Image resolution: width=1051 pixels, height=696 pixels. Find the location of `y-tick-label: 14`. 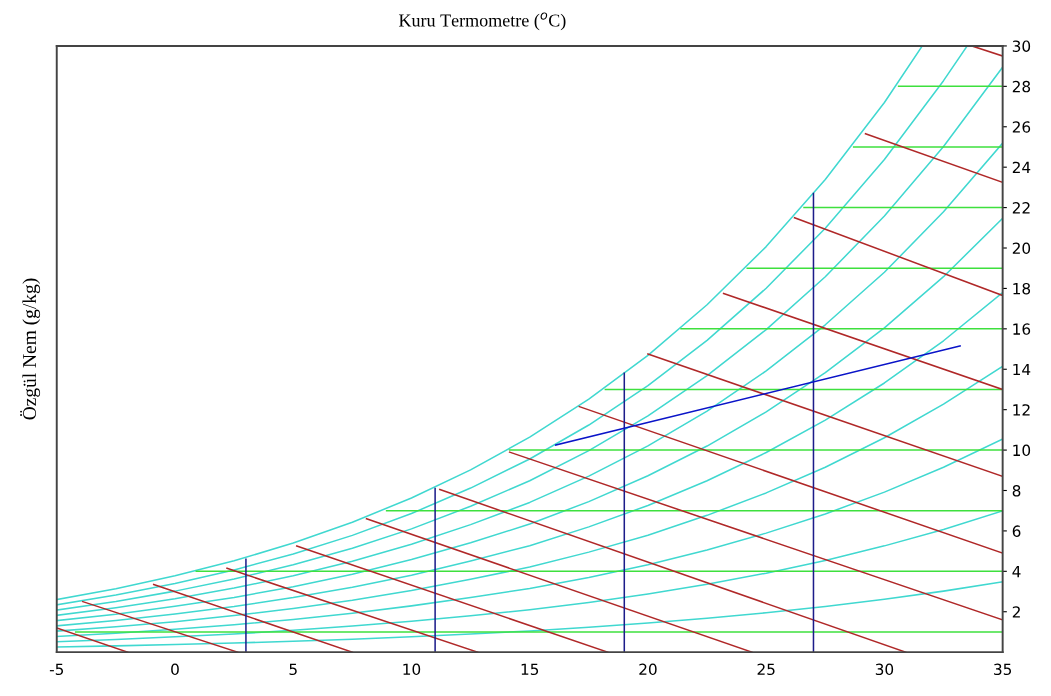

y-tick-label: 14 is located at coordinates (1022, 369).